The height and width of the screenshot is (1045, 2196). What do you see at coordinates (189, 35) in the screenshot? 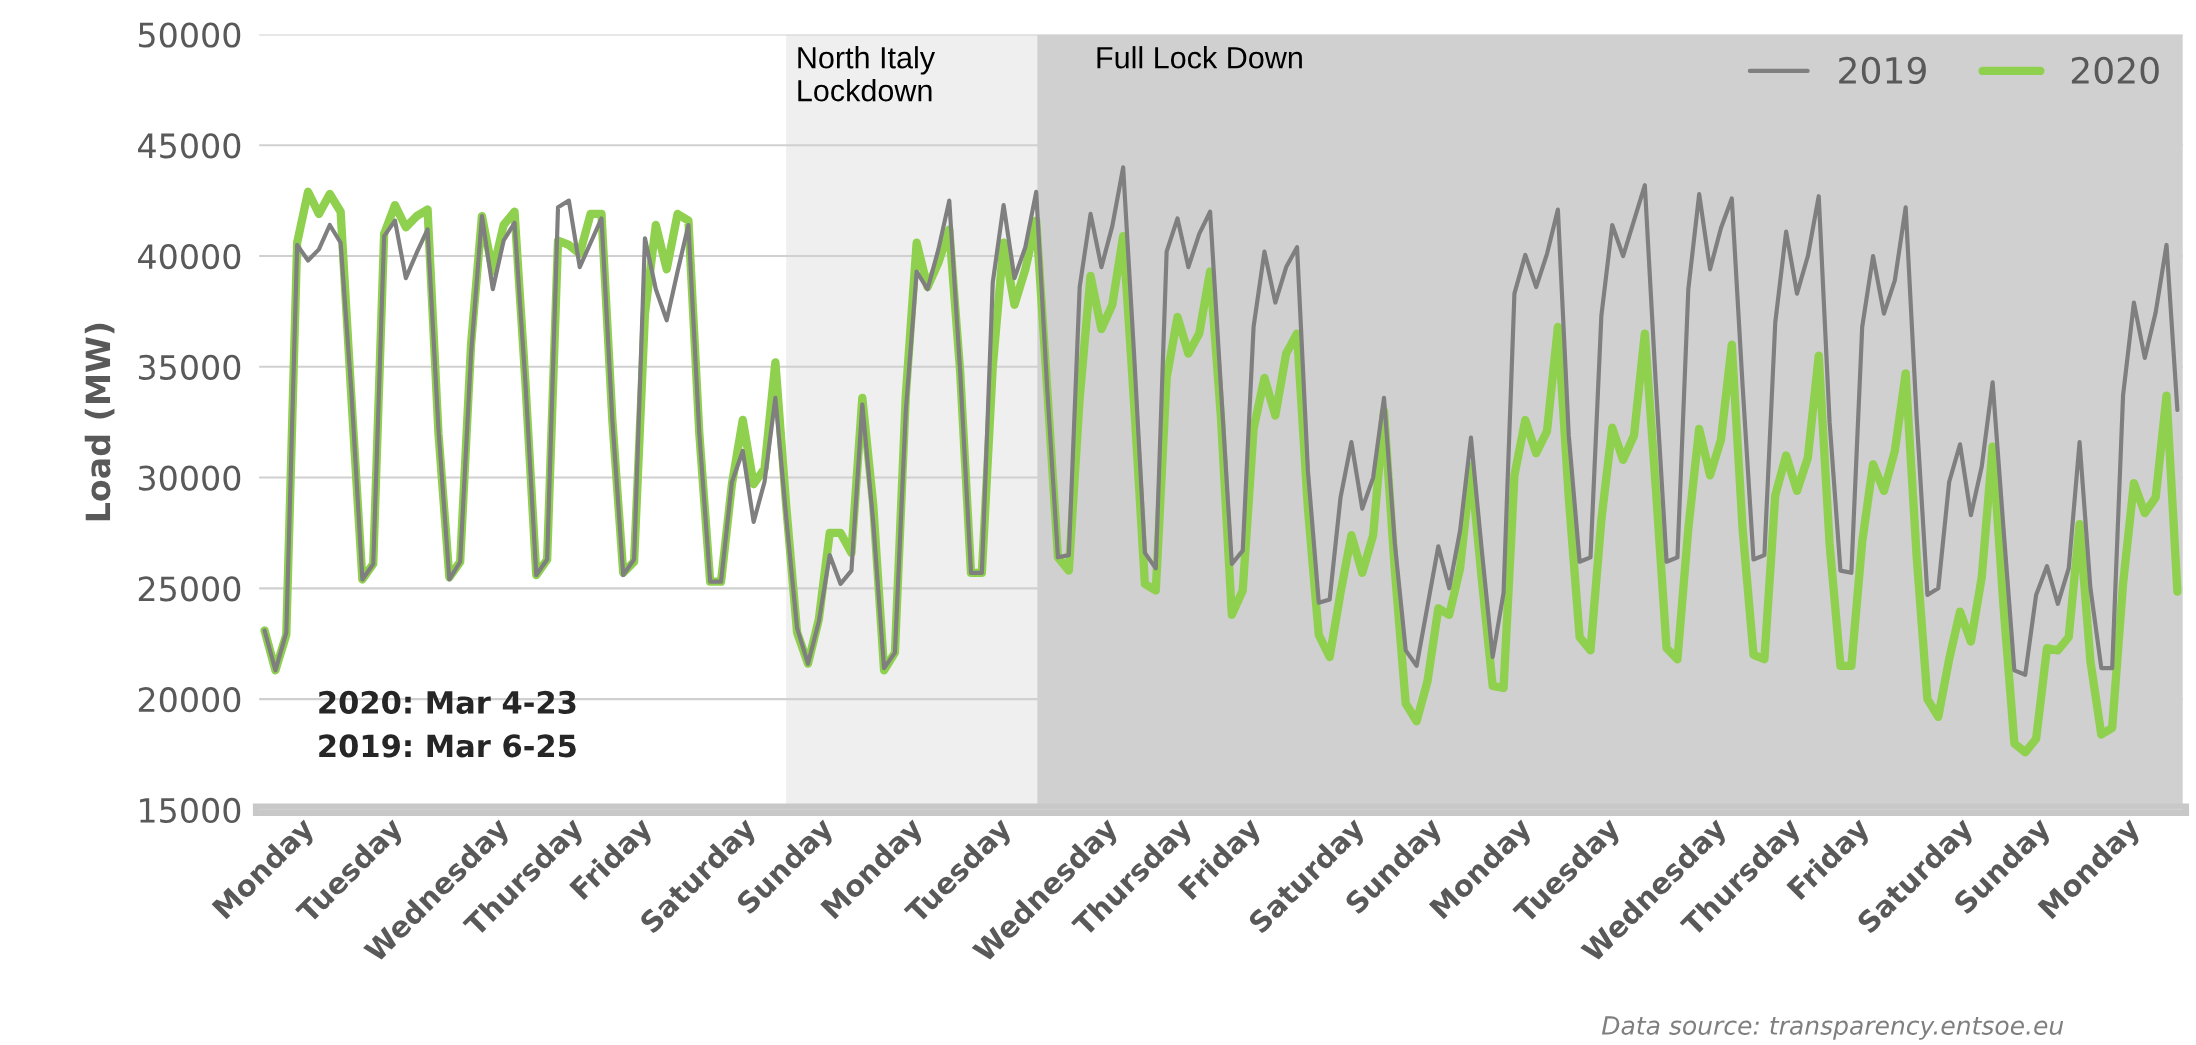
I see `y-tick-label: 50000` at bounding box center [189, 35].